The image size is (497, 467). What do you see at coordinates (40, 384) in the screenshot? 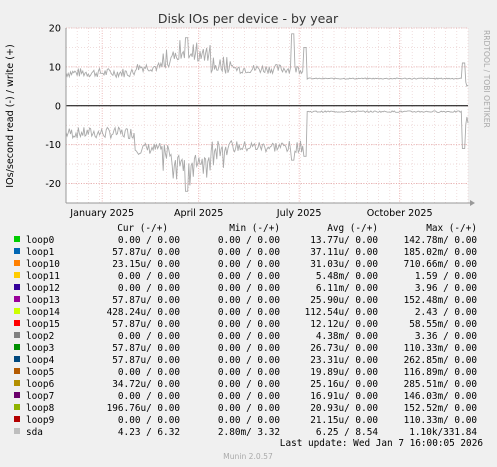
I see `legend-name: loop6` at bounding box center [40, 384].